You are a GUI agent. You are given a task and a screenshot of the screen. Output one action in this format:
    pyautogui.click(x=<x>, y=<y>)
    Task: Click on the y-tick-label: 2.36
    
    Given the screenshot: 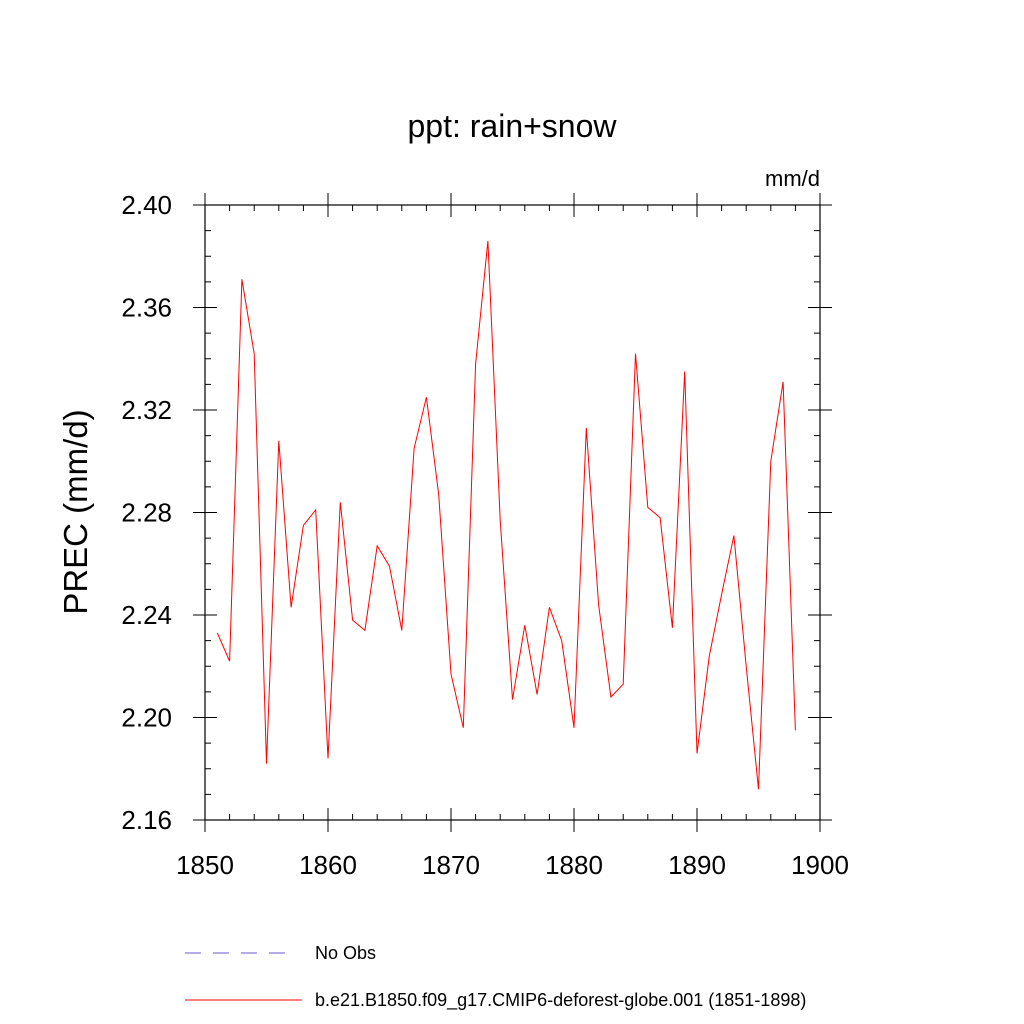 What is the action you would take?
    pyautogui.click(x=146, y=308)
    